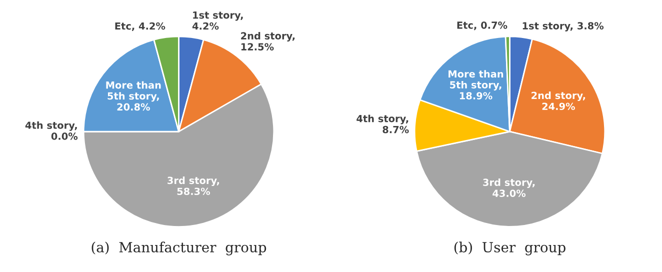 This screenshot has width=662, height=272. I want to click on slice-label: 2nd story, 12.5%, so click(268, 41).